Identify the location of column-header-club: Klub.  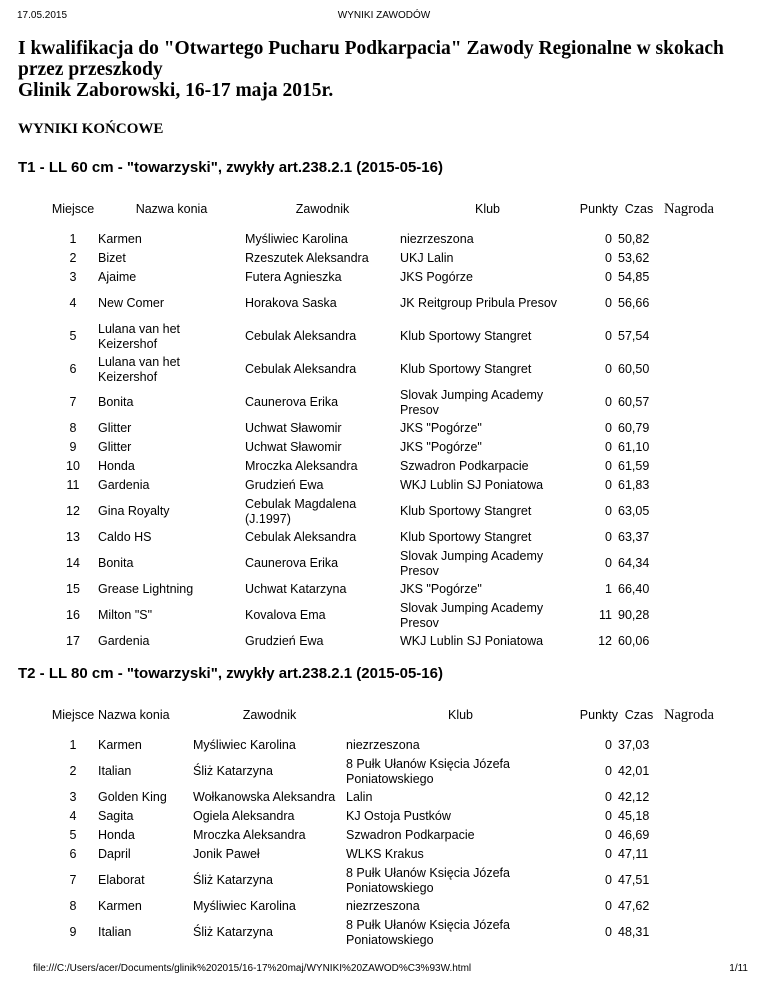
(487, 209).